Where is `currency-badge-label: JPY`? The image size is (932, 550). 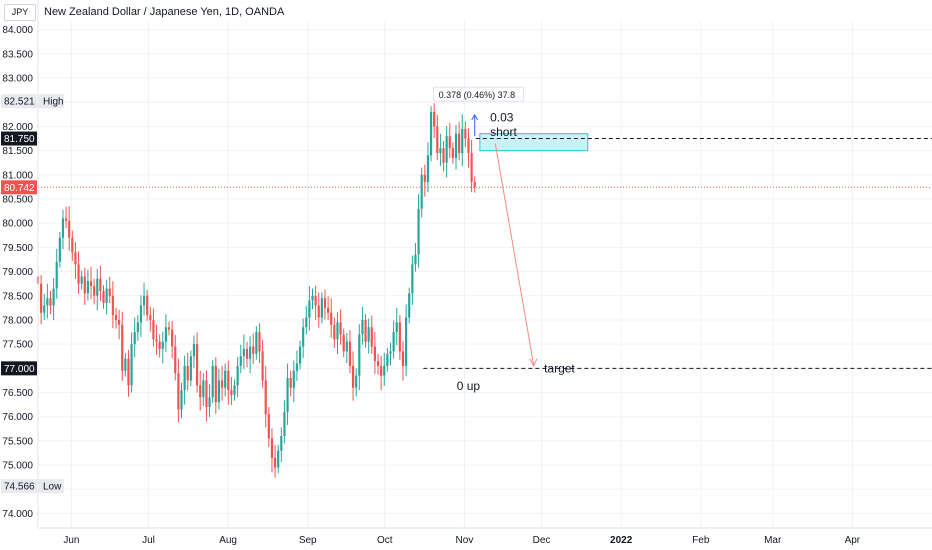 currency-badge-label: JPY is located at coordinates (20, 12).